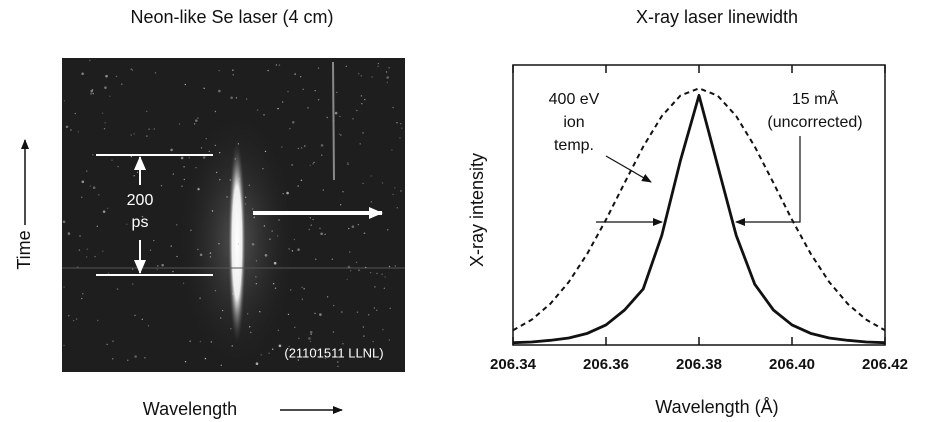 The image size is (927, 422). What do you see at coordinates (792, 364) in the screenshot?
I see `x-tick-label: 206.40` at bounding box center [792, 364].